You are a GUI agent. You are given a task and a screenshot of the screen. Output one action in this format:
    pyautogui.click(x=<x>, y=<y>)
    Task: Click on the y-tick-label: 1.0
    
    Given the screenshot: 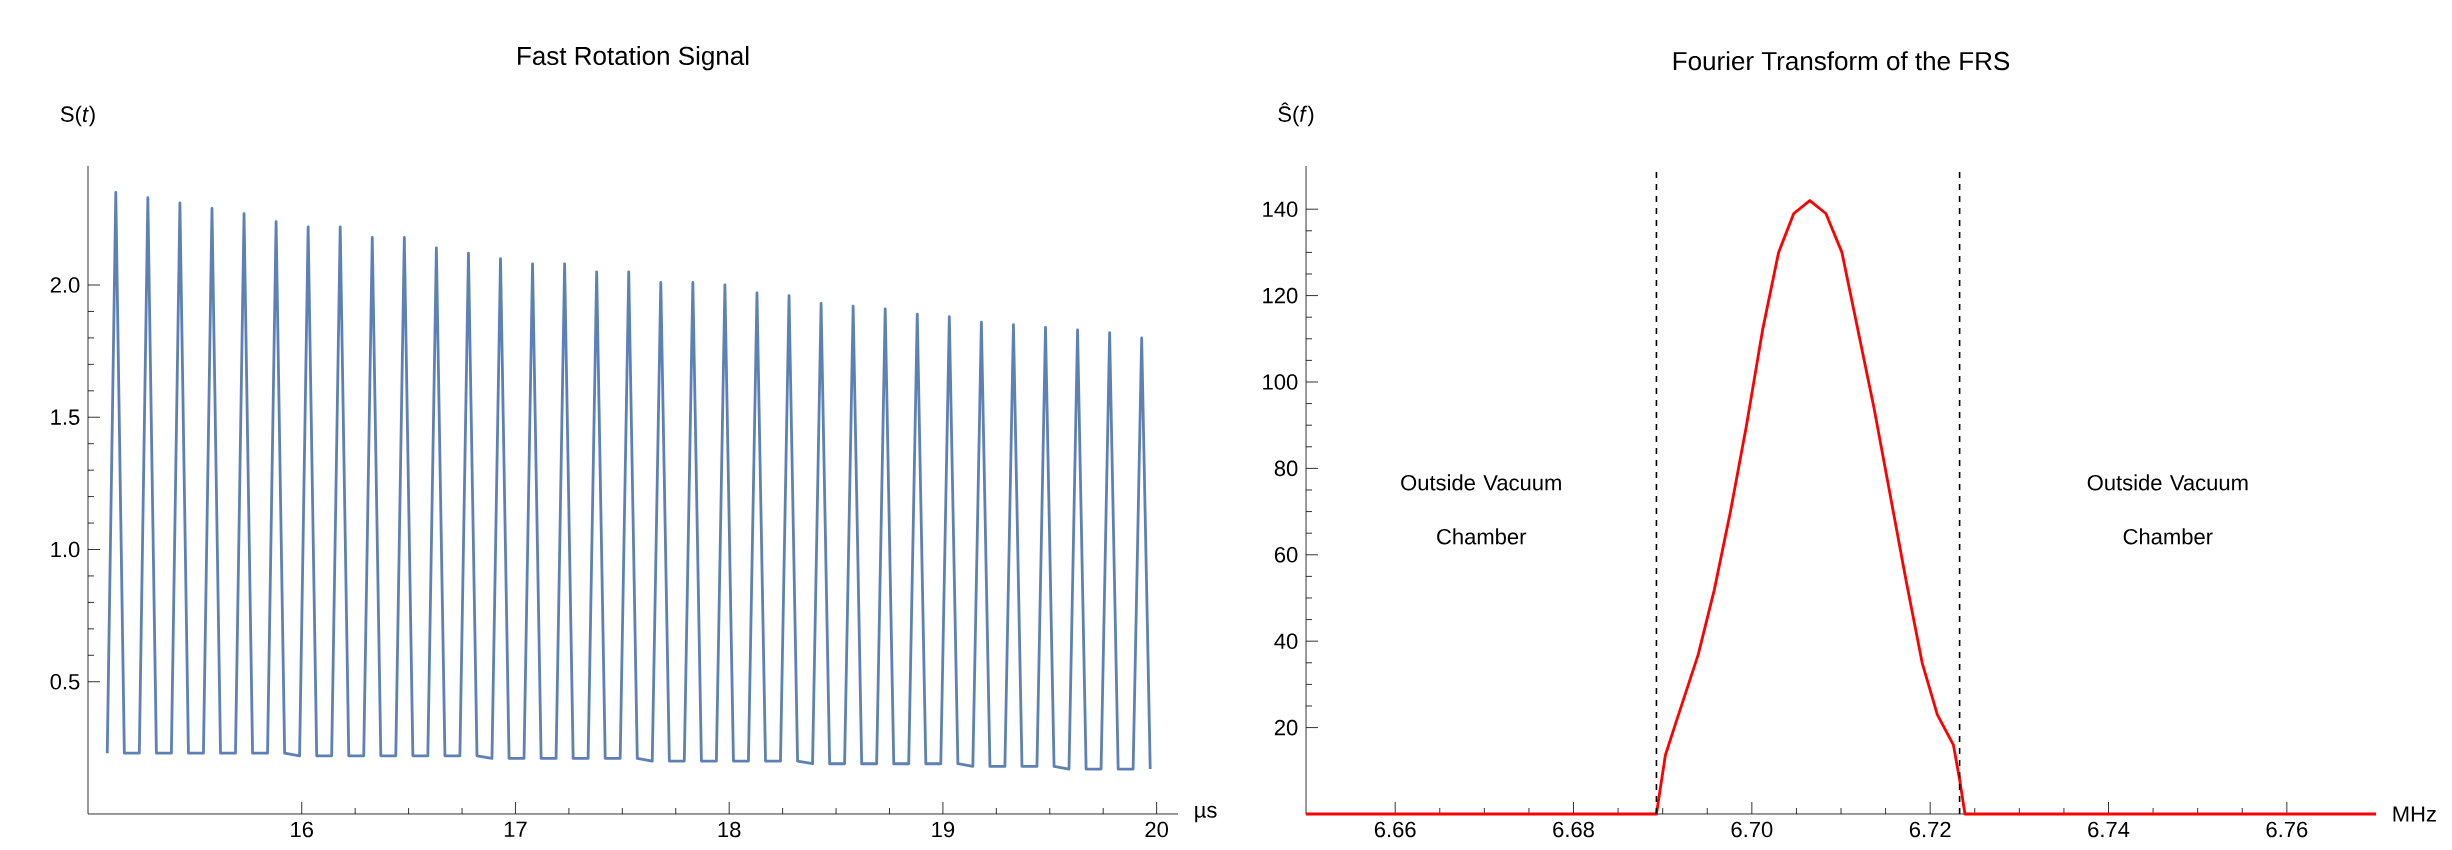 What is the action you would take?
    pyautogui.click(x=65, y=549)
    